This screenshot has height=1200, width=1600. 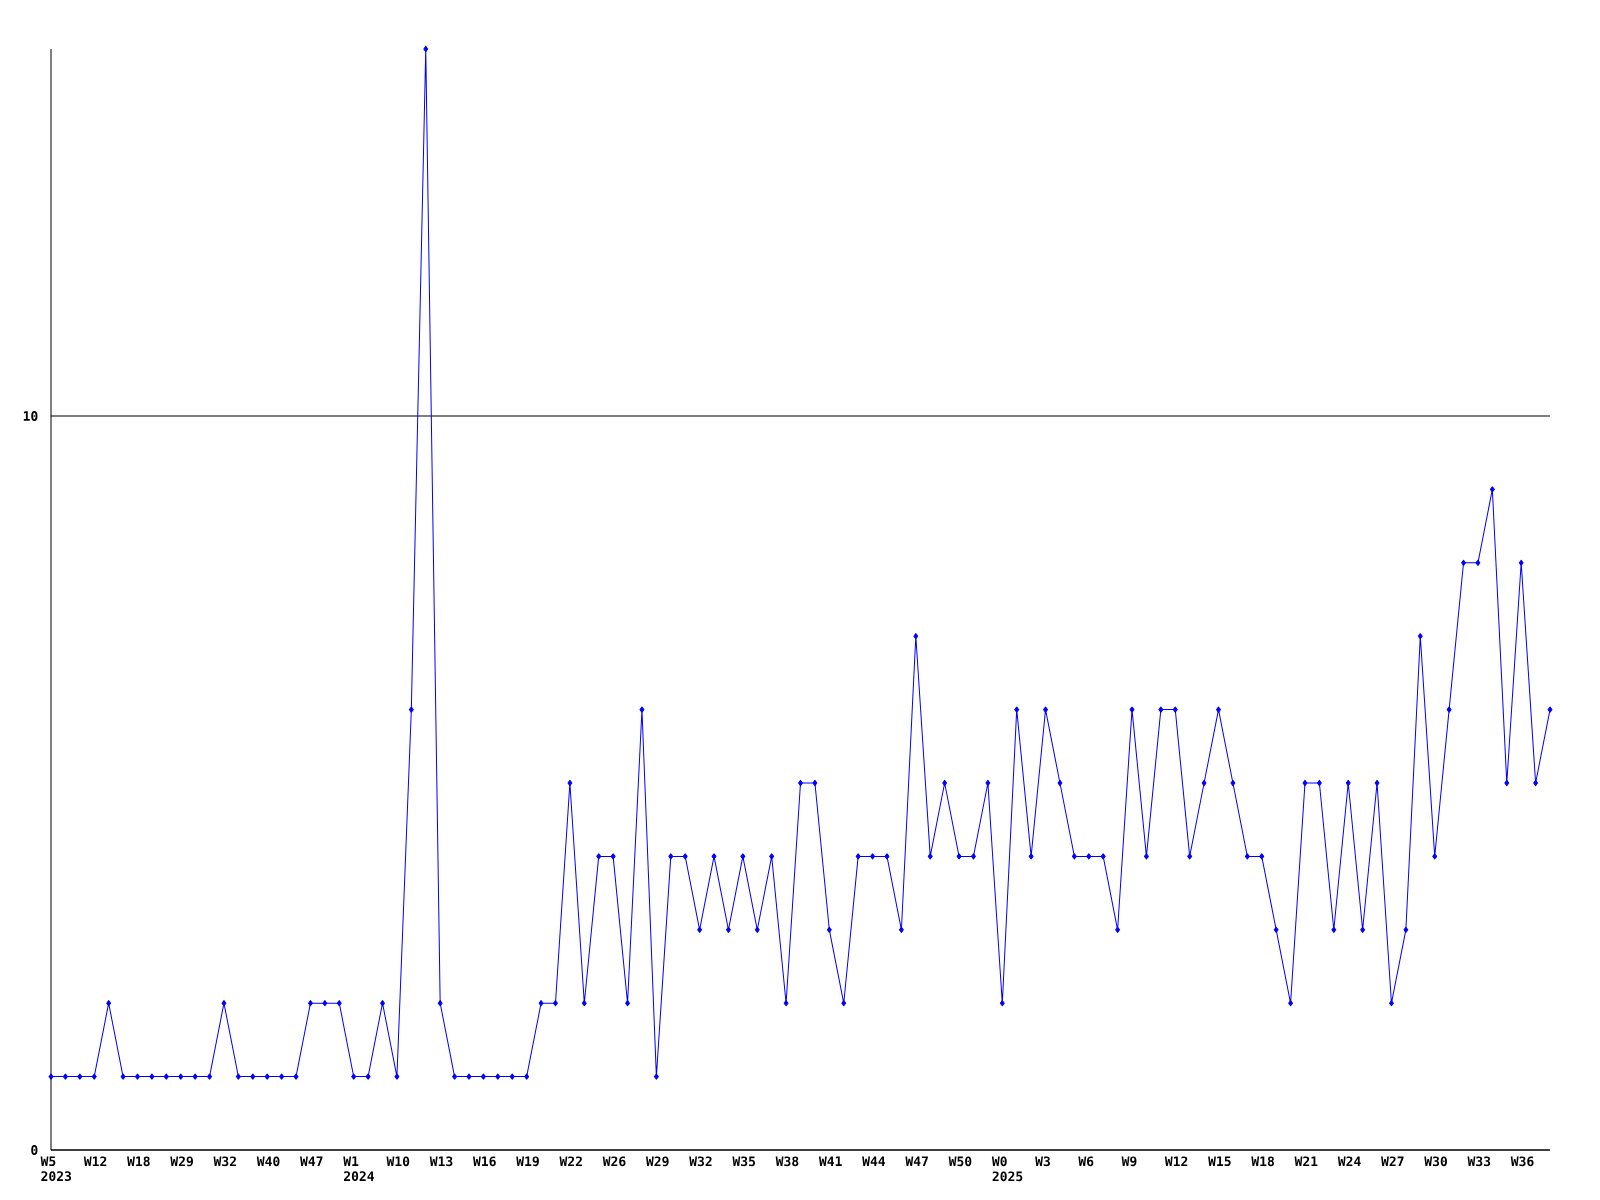 What do you see at coordinates (614, 1161) in the screenshot?
I see `x-tick-label: W26` at bounding box center [614, 1161].